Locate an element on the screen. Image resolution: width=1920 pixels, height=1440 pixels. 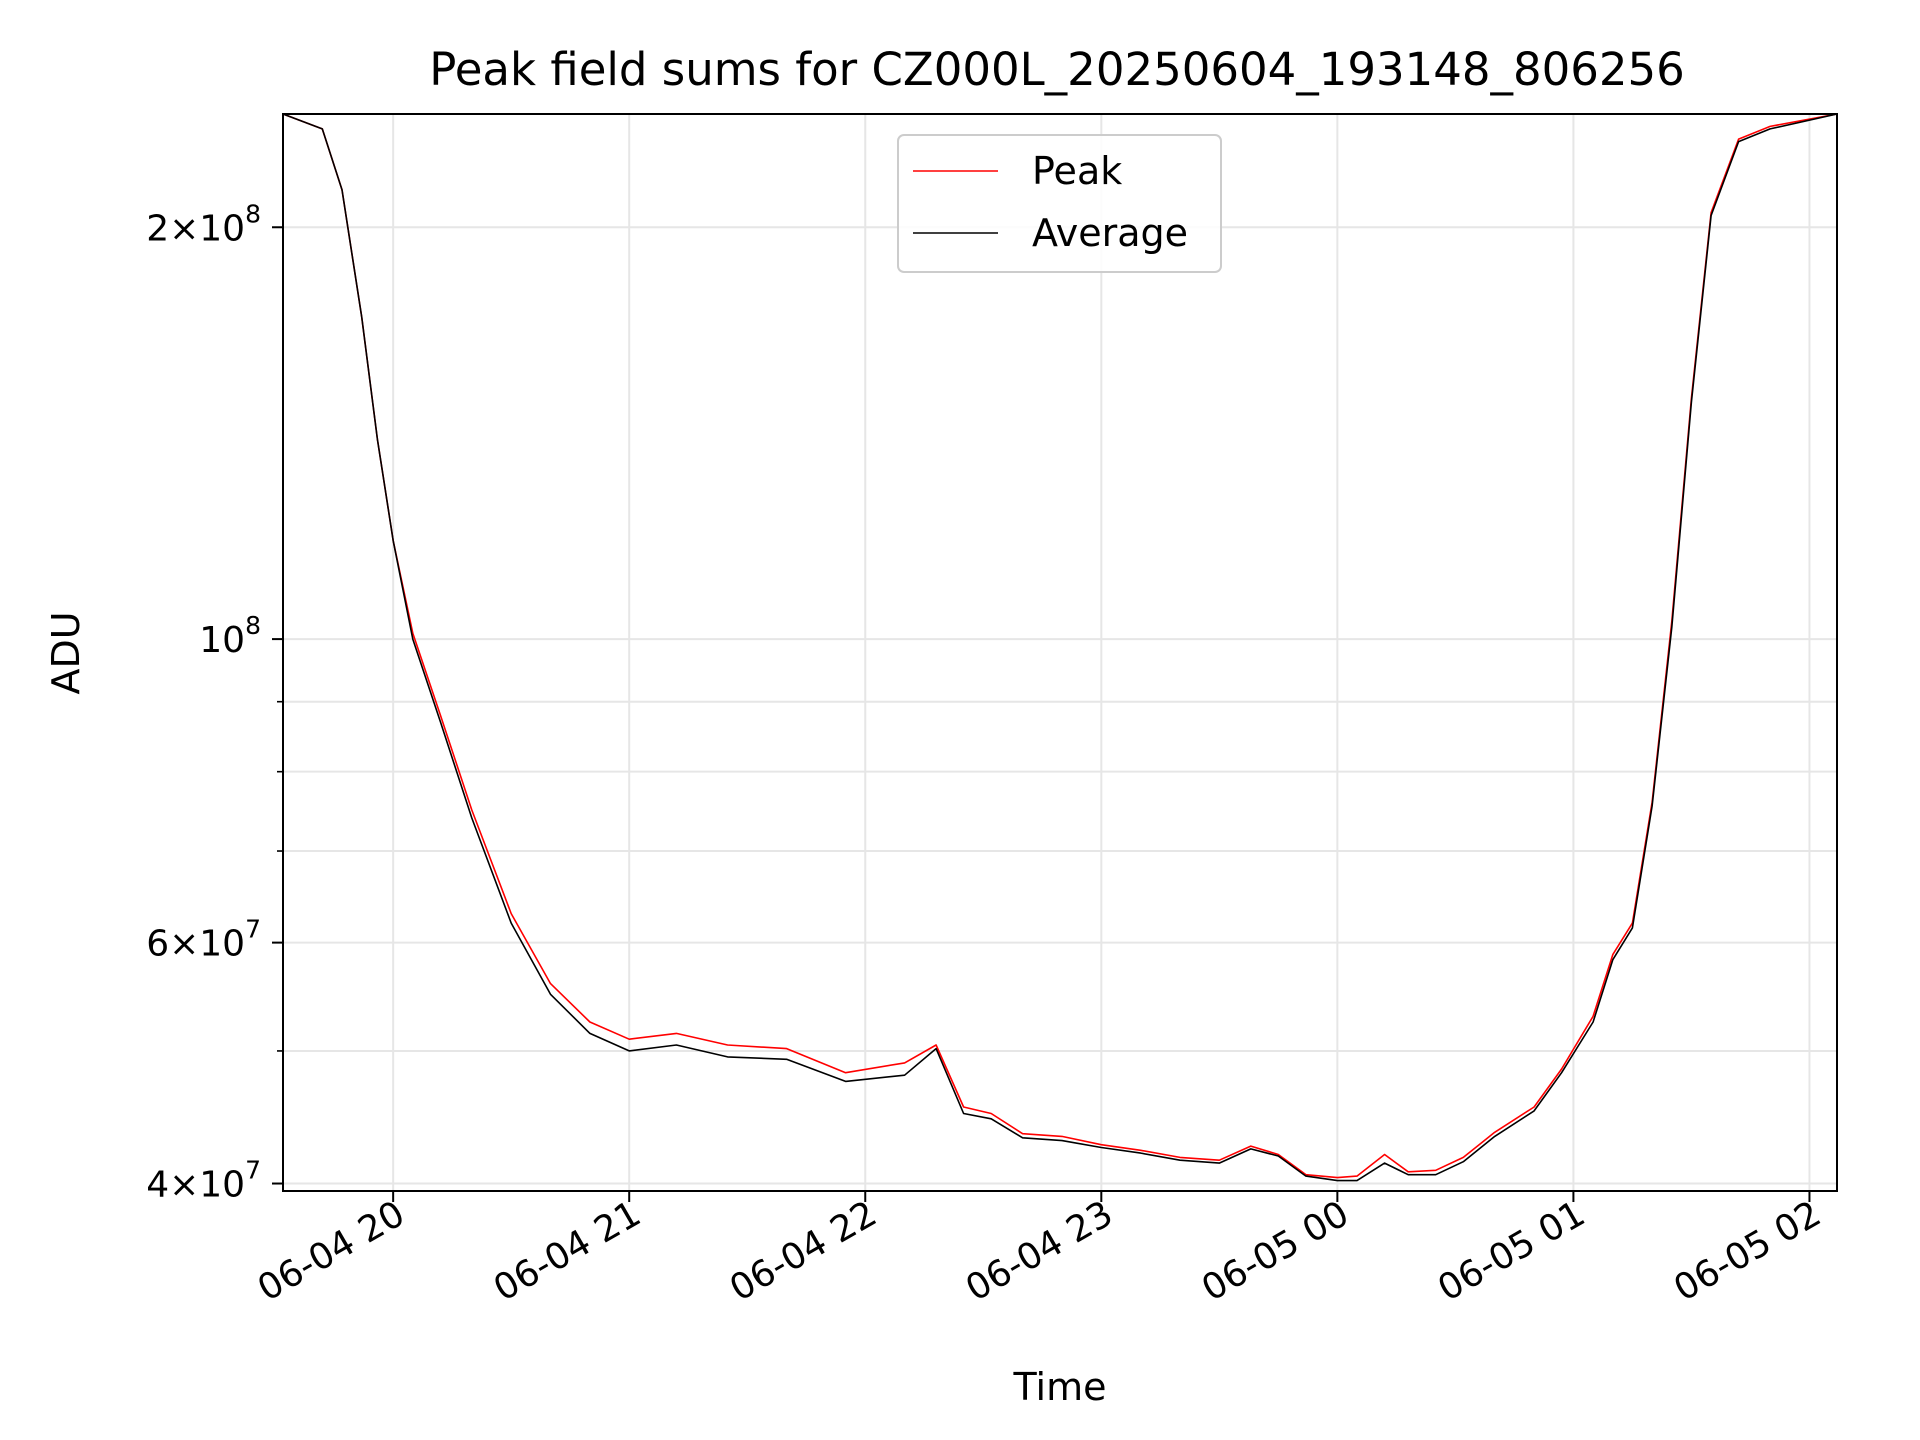
y-axis-label: ADU is located at coordinates (66, 652).